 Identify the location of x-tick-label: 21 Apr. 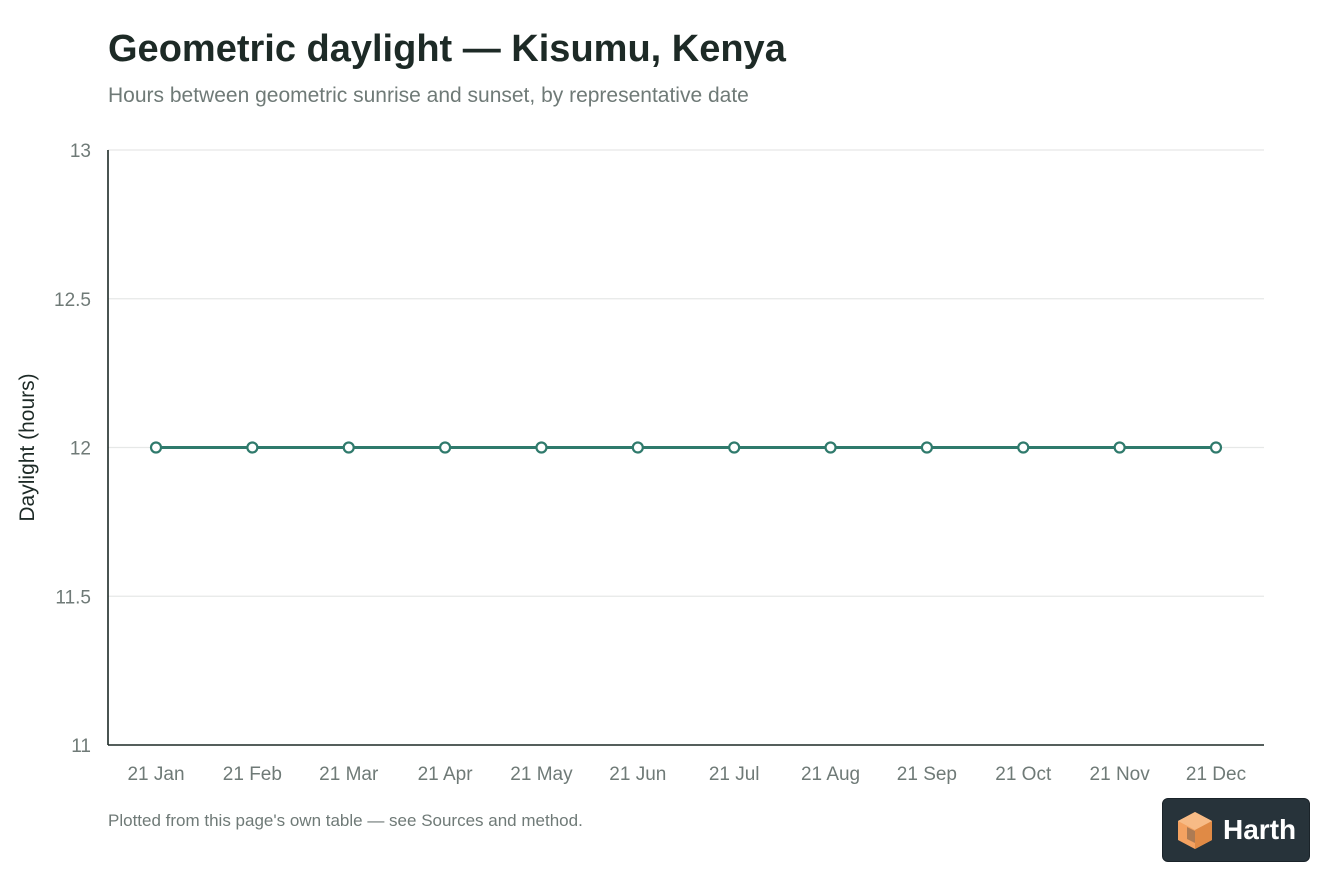
(446, 774).